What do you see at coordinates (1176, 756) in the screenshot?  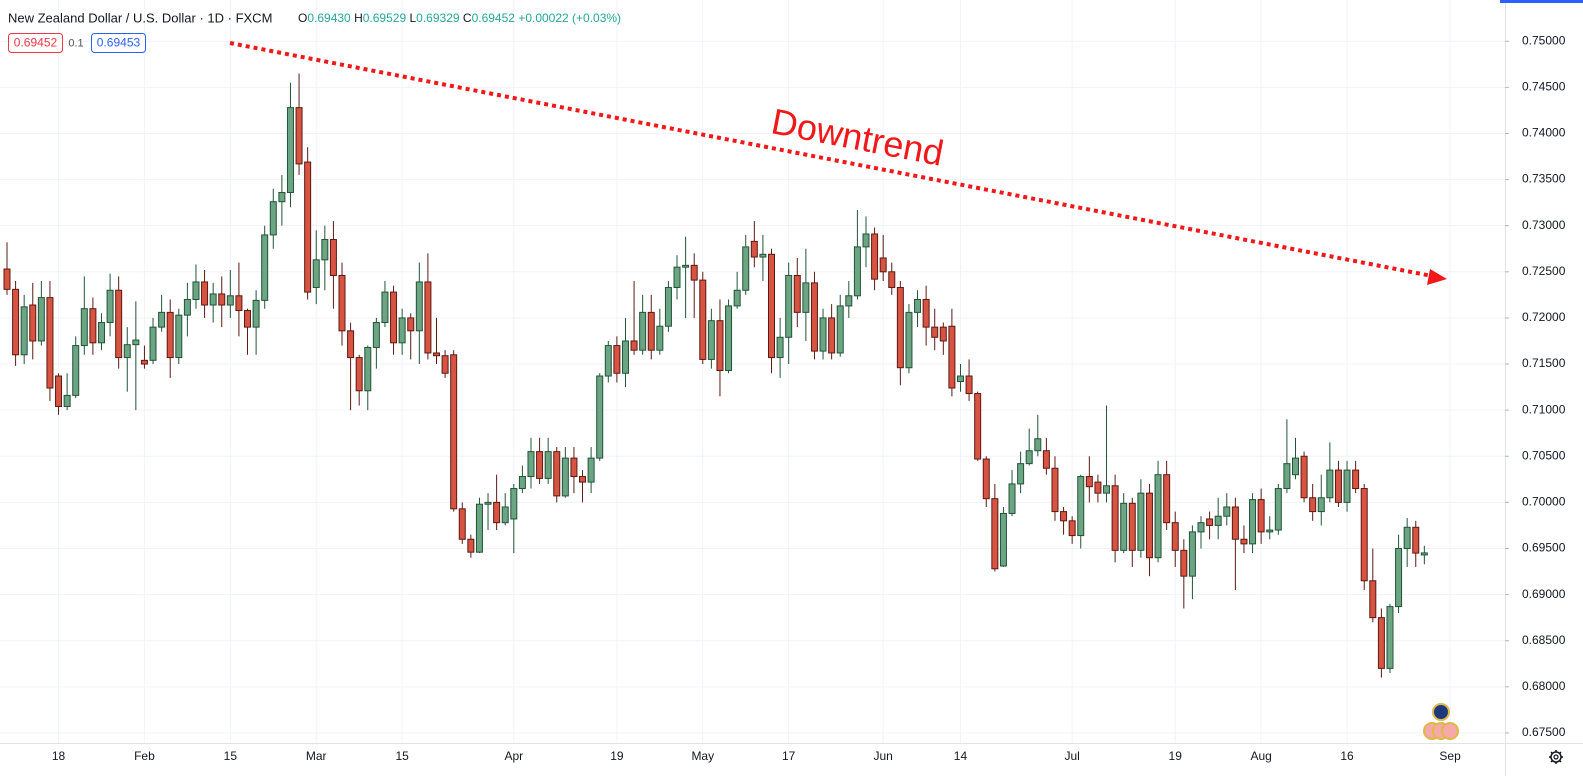 I see `x-tick-label: 19` at bounding box center [1176, 756].